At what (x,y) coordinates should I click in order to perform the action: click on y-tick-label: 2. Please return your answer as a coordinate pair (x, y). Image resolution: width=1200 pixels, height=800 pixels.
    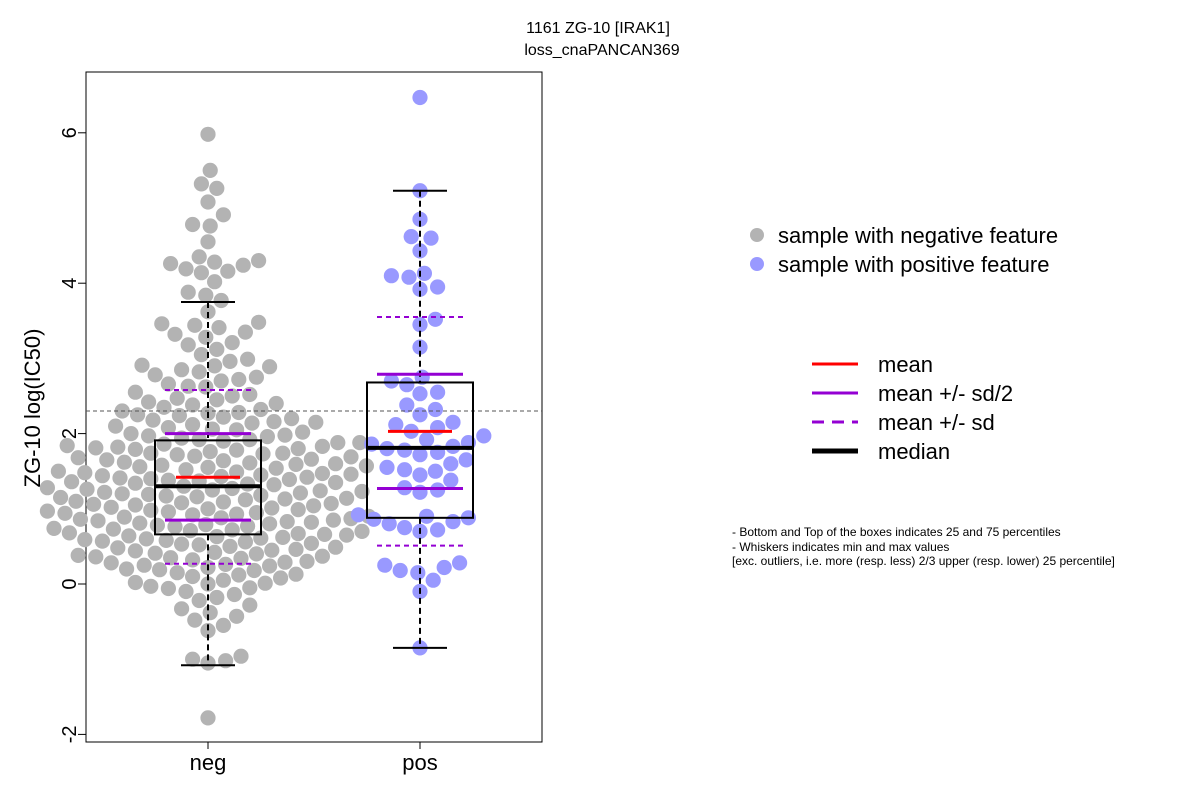
    Looking at the image, I should click on (70, 433).